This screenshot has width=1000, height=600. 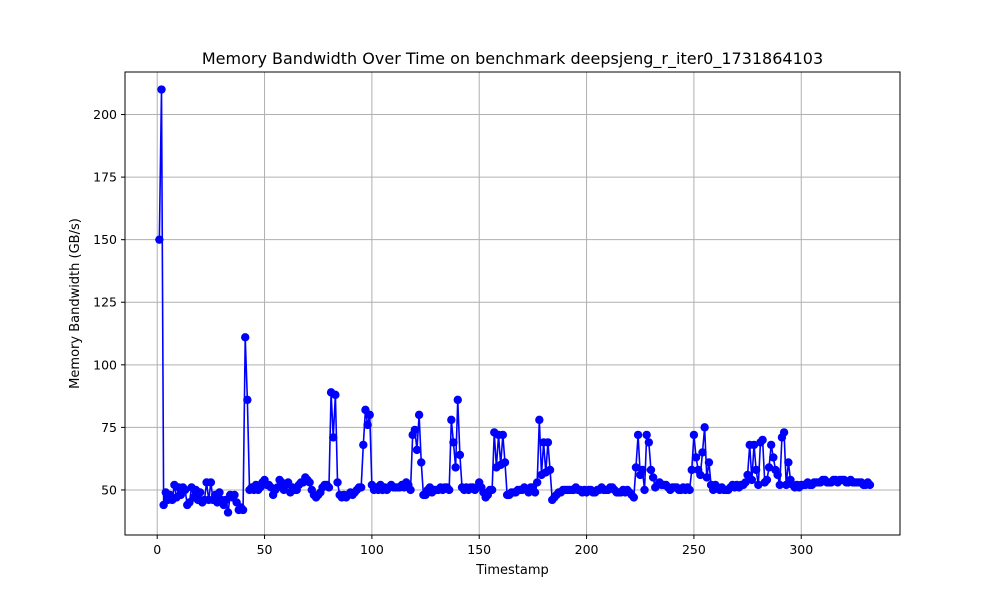 I want to click on y-tick-label: 175, so click(x=105, y=177).